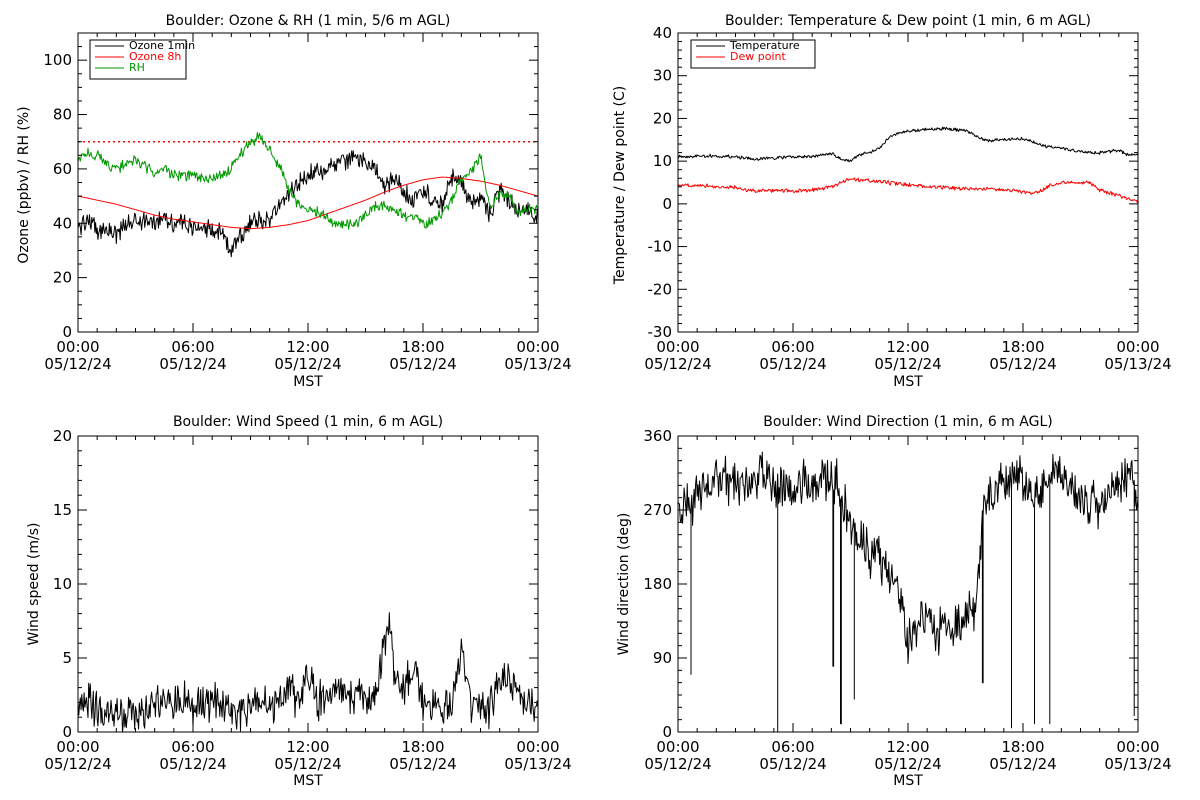 This screenshot has width=1200, height=800. Describe the element at coordinates (662, 161) in the screenshot. I see `temp-dew-y-tick-label: 10` at that location.